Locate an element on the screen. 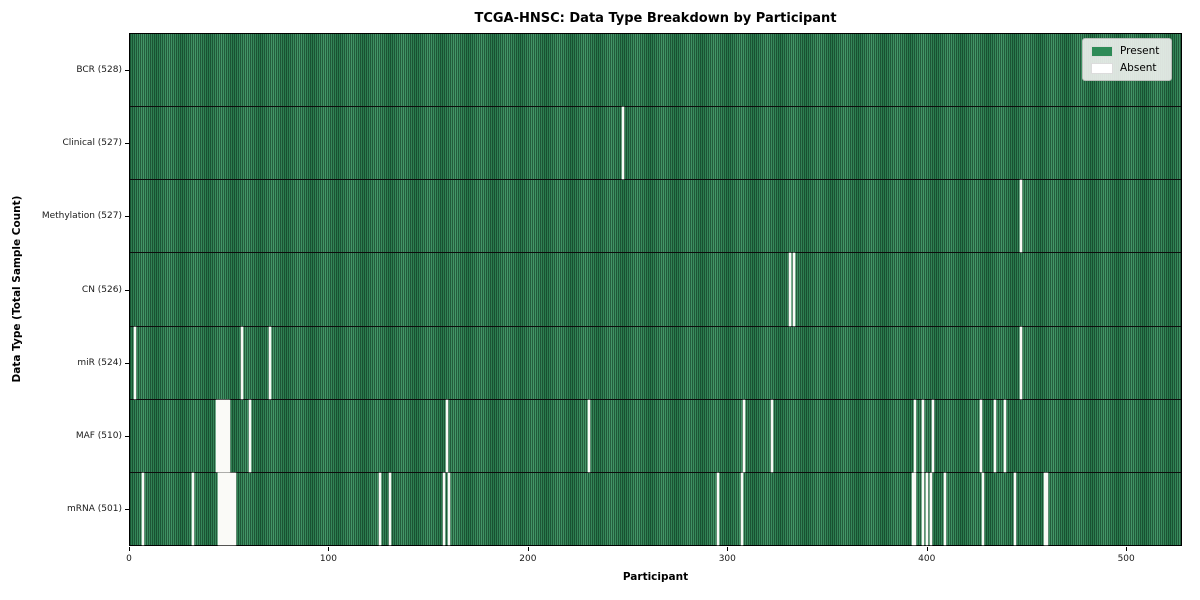  row-label-cn: CN (526) is located at coordinates (101, 289).